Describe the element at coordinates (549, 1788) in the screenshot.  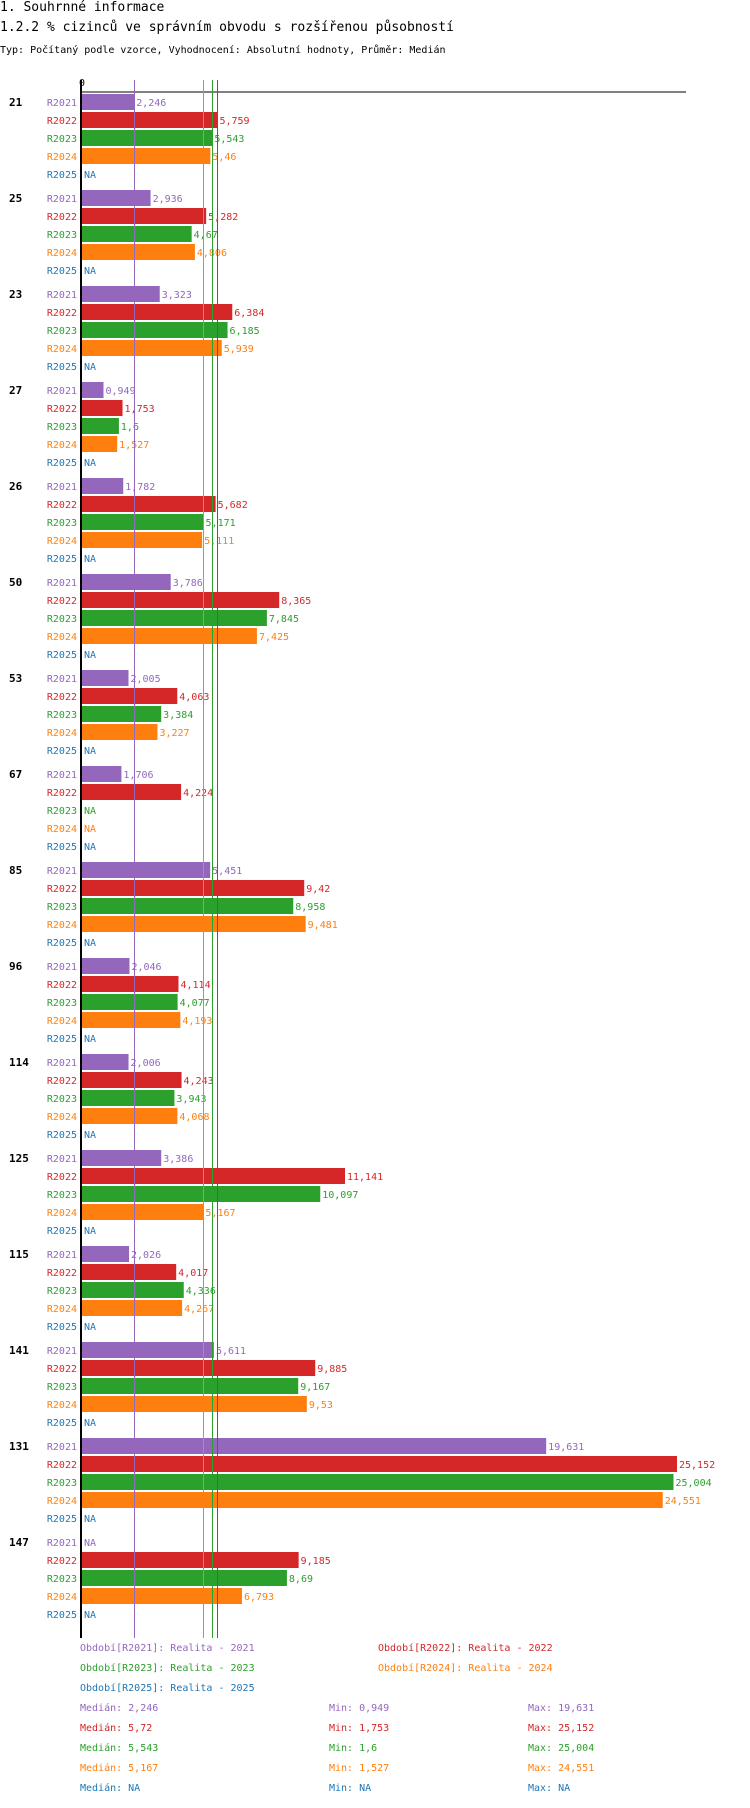
I see `legend-max: Max: NA` at that location.